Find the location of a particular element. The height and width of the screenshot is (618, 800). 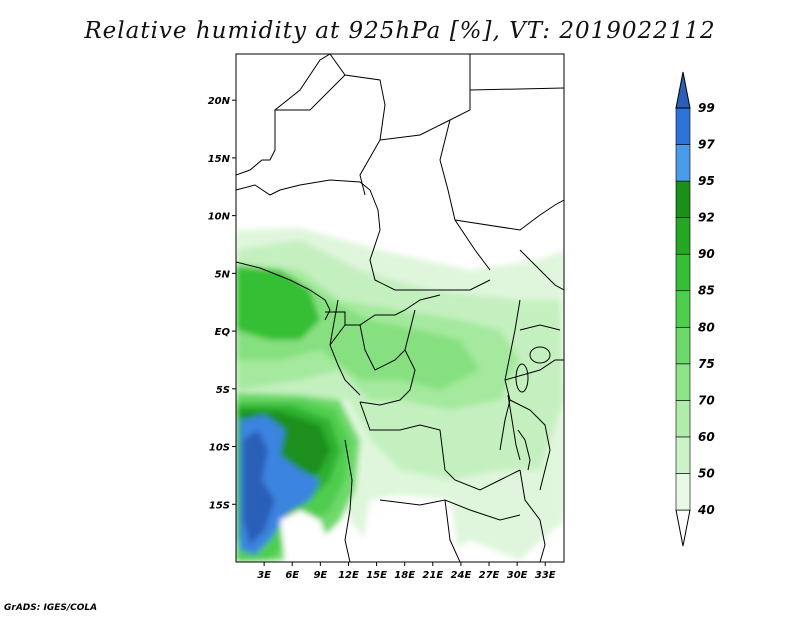

rh-dry-zone-se is located at coordinates (410, 528).